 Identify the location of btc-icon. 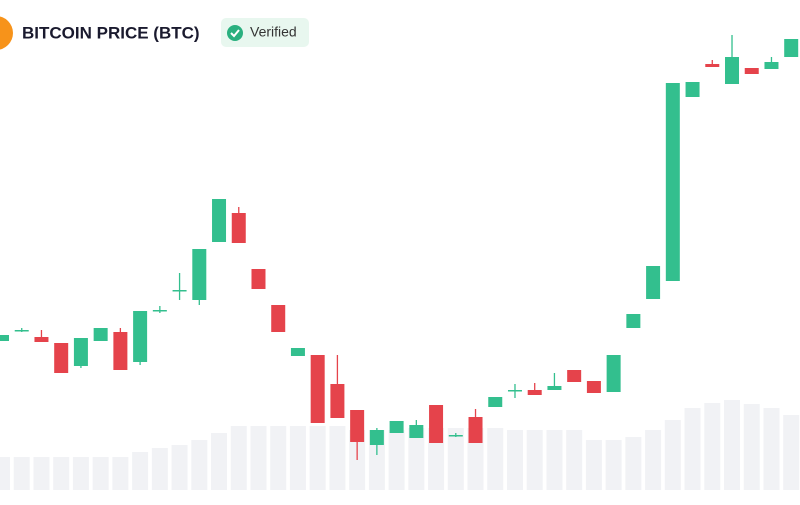
(6, 33).